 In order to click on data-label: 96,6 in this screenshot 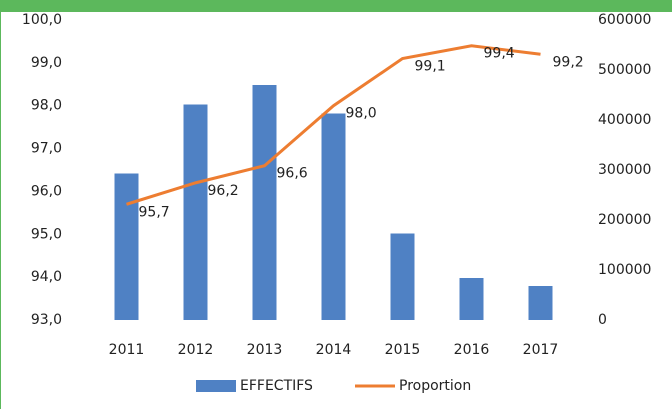, I will do `click(292, 174)`.